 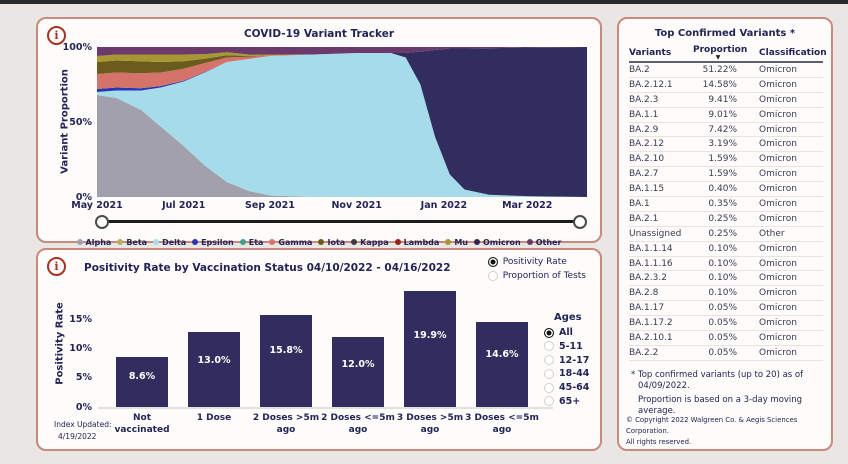 What do you see at coordinates (331, 242) in the screenshot?
I see `legend-item-iota: Iota` at bounding box center [331, 242].